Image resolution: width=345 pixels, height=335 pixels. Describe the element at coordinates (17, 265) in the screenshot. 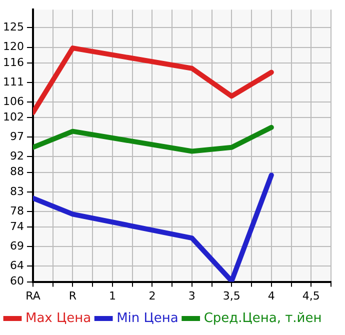

I see `y-tick-label: 64` at that location.